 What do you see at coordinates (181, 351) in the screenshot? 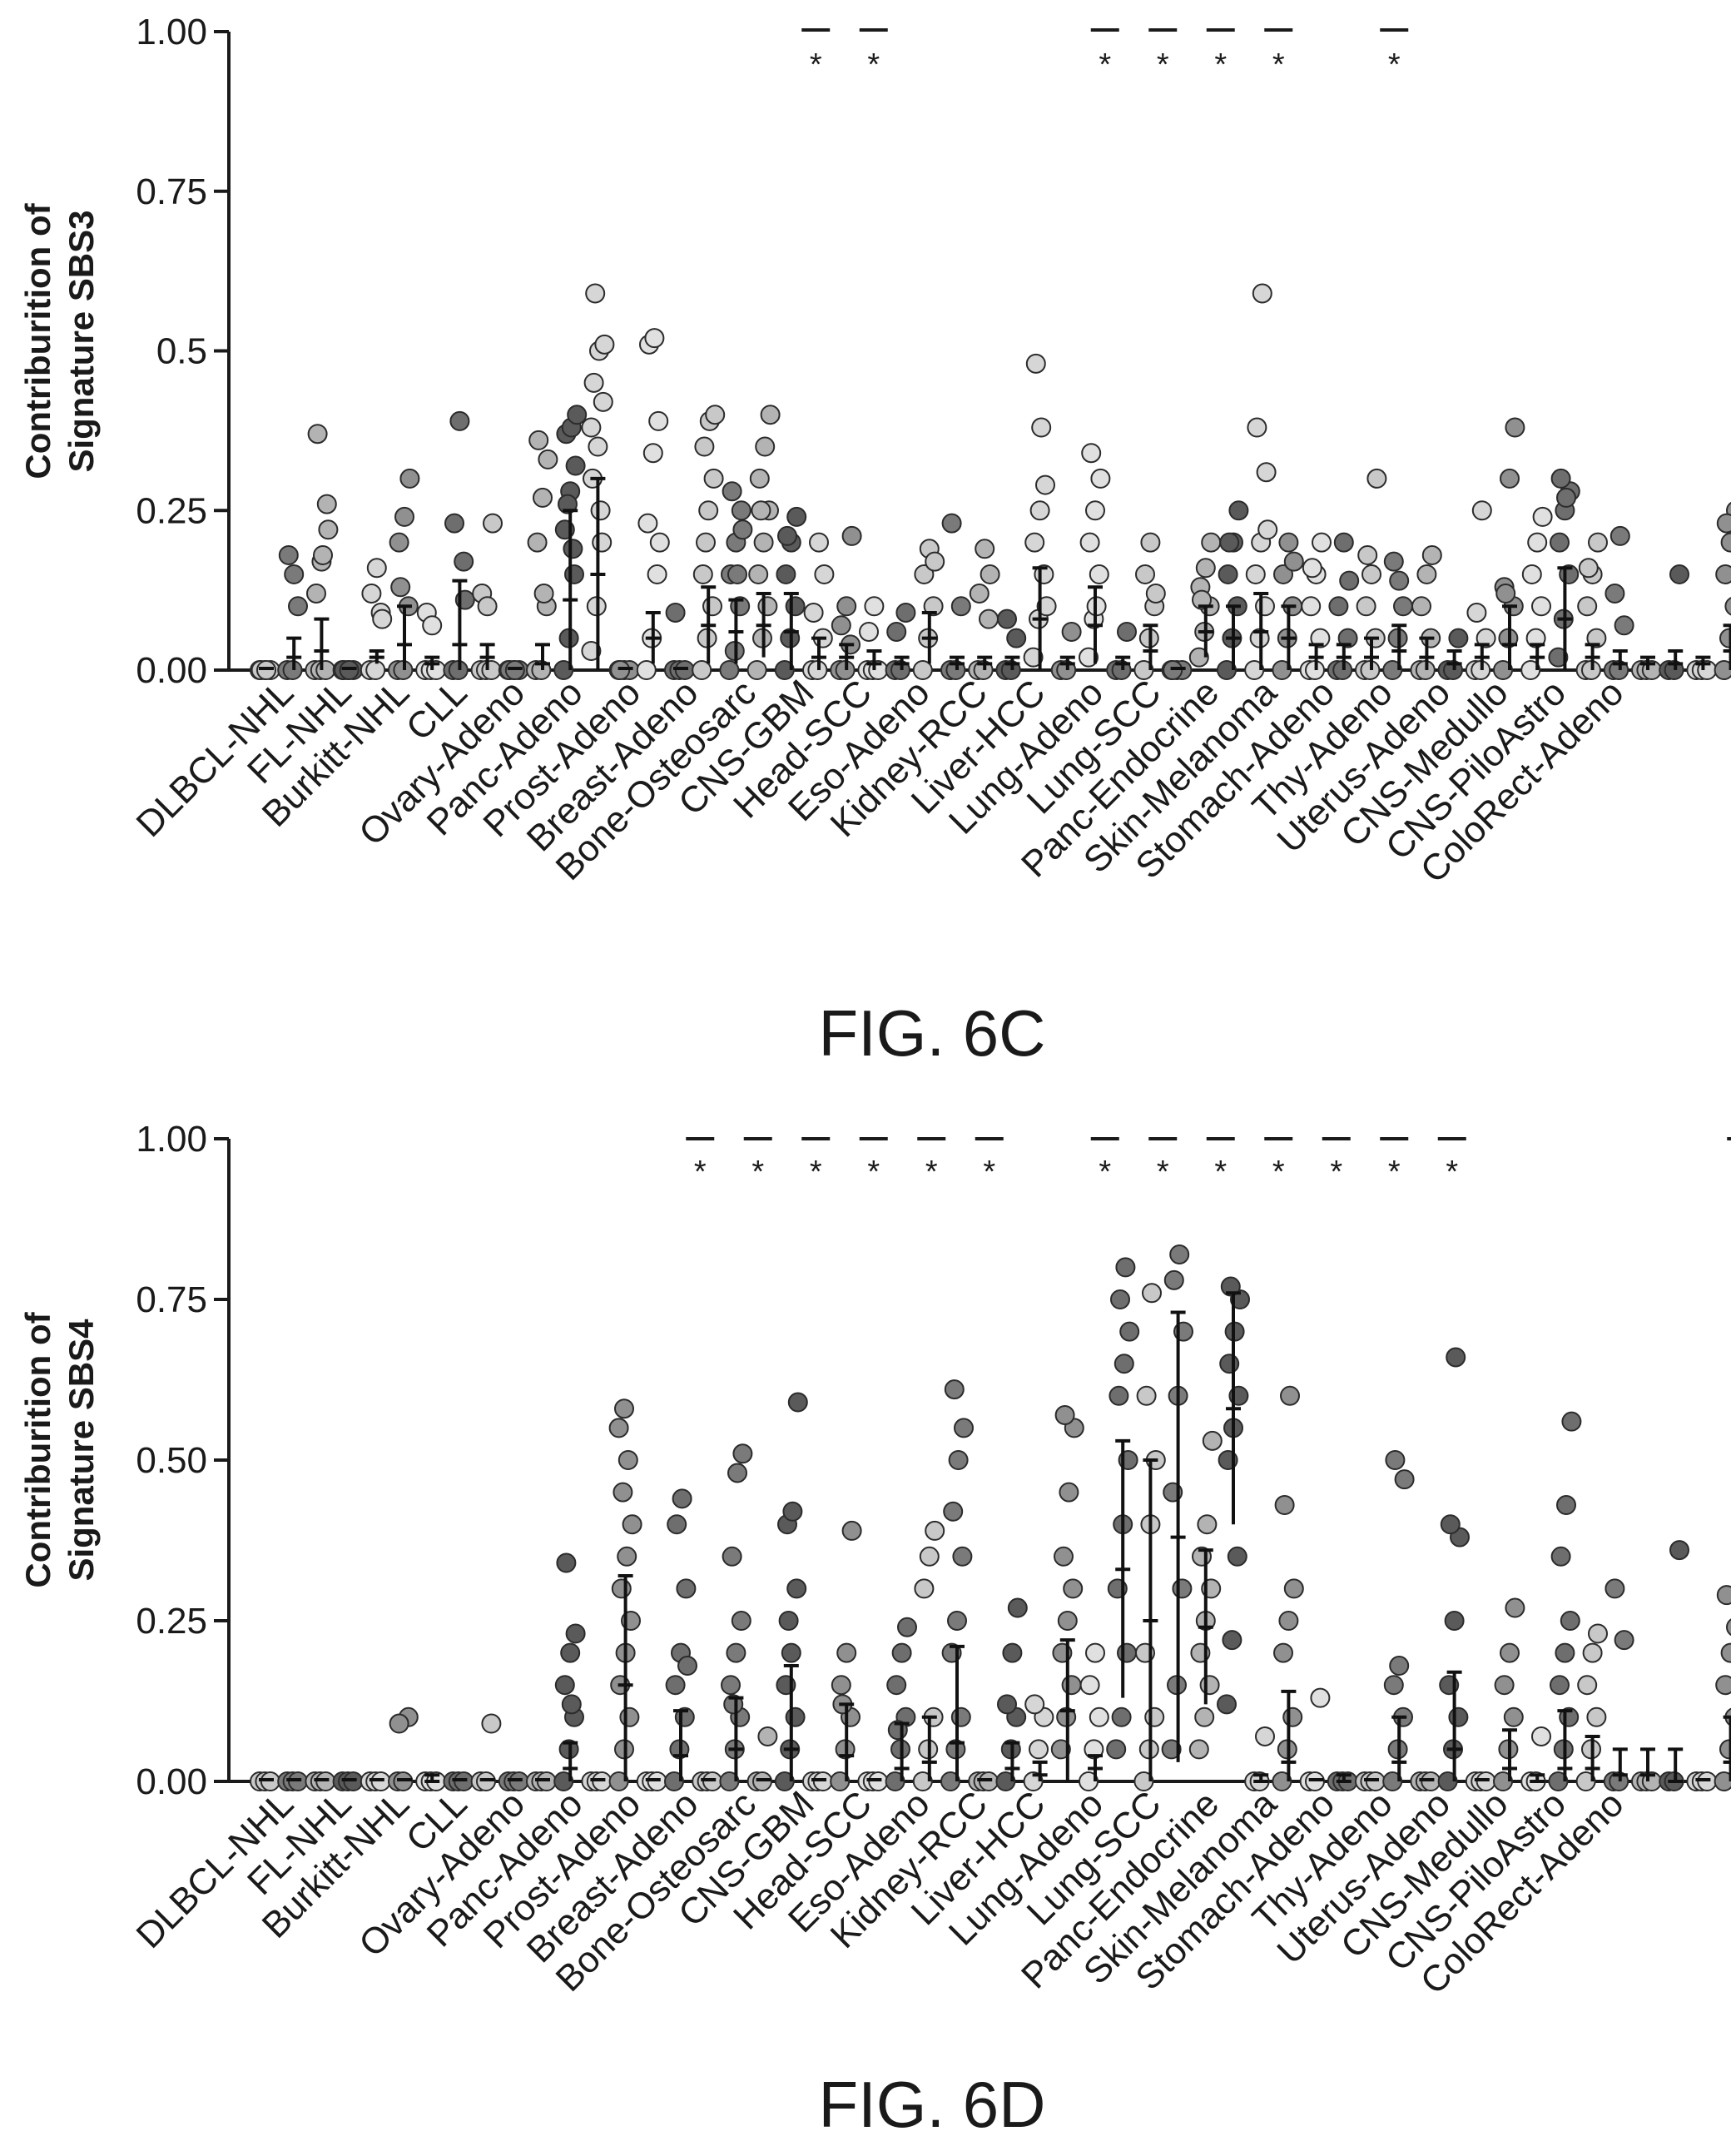
I see `y-tick-label: 0.5` at bounding box center [181, 351].